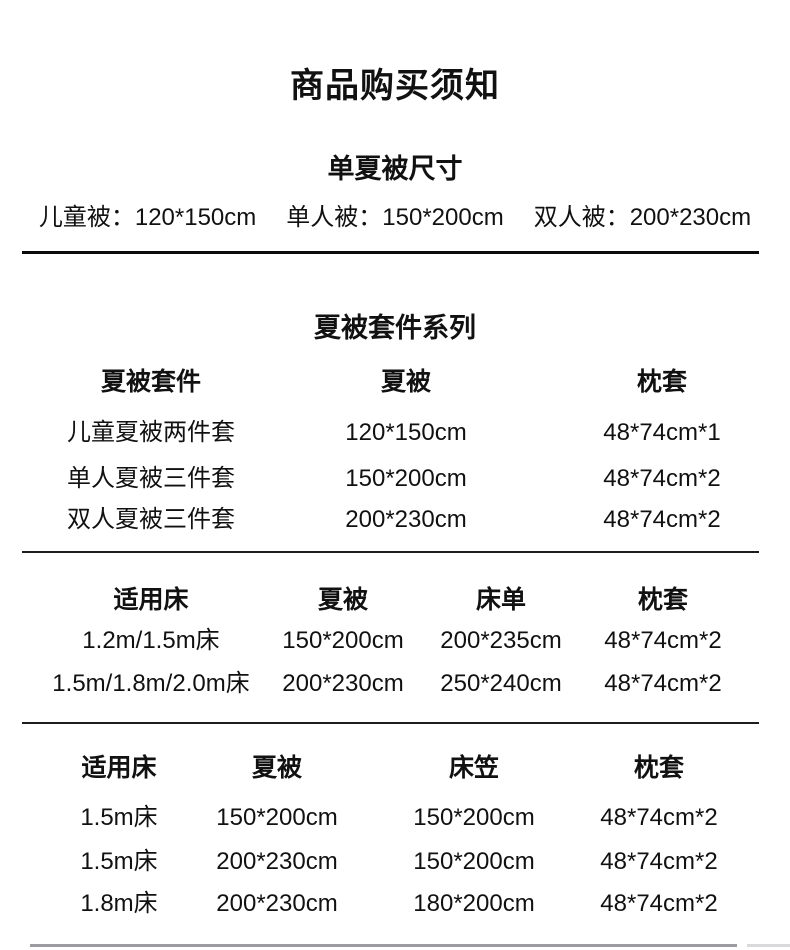 This screenshot has height=950, width=790. What do you see at coordinates (395, 904) in the screenshot?
I see `table-row: 1.8m床 200*230cm 180*200cm 48*74cm*2` at bounding box center [395, 904].